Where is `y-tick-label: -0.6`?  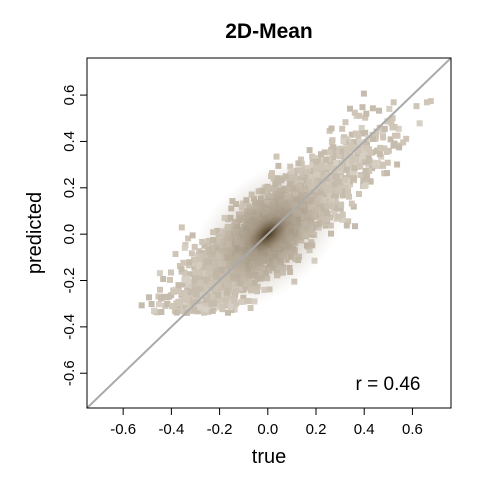 y-tick-label: -0.6 is located at coordinates (69, 373).